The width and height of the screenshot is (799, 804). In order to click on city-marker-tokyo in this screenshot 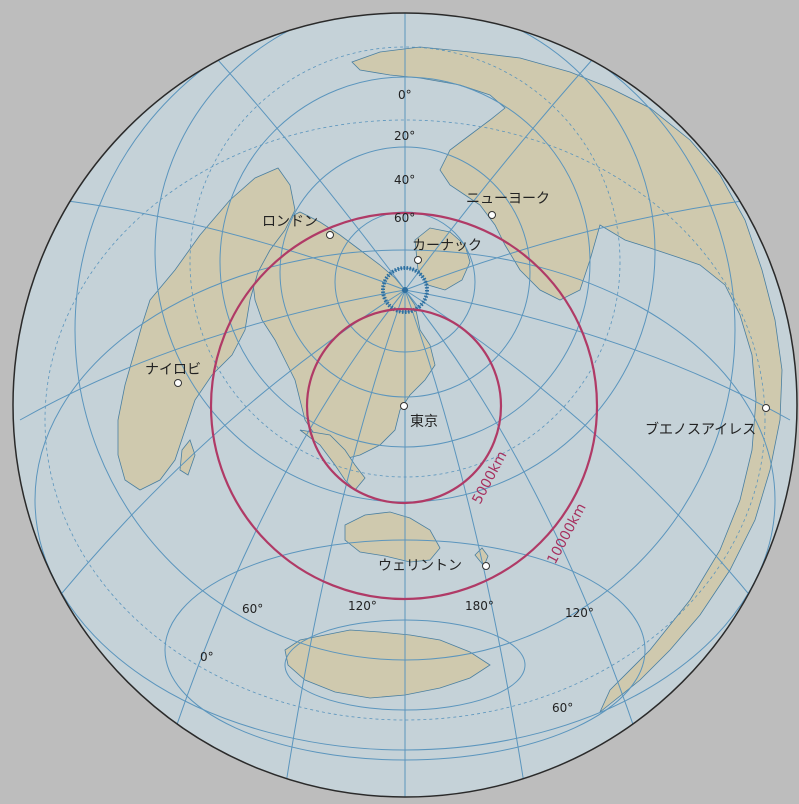, I will do `click(404, 406)`.